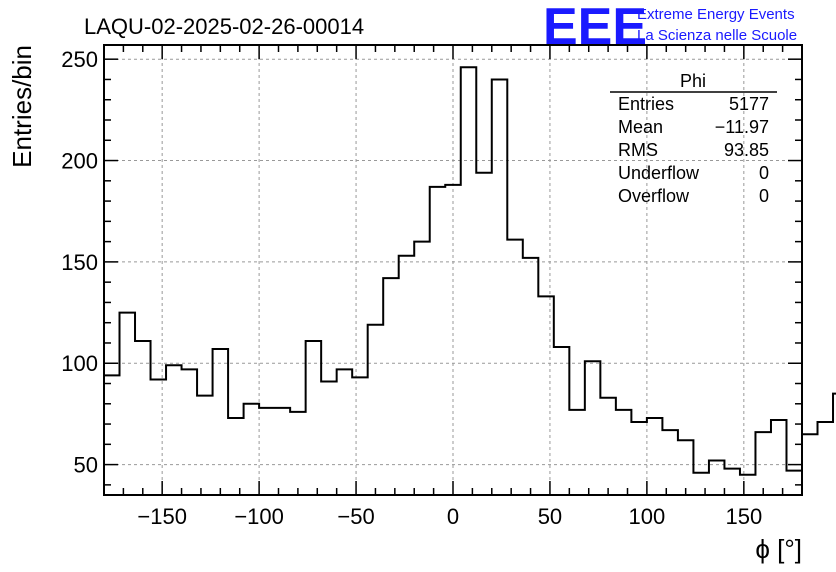 Image resolution: width=836 pixels, height=572 pixels. Describe the element at coordinates (79, 262) in the screenshot. I see `y-tick-label: 150` at that location.